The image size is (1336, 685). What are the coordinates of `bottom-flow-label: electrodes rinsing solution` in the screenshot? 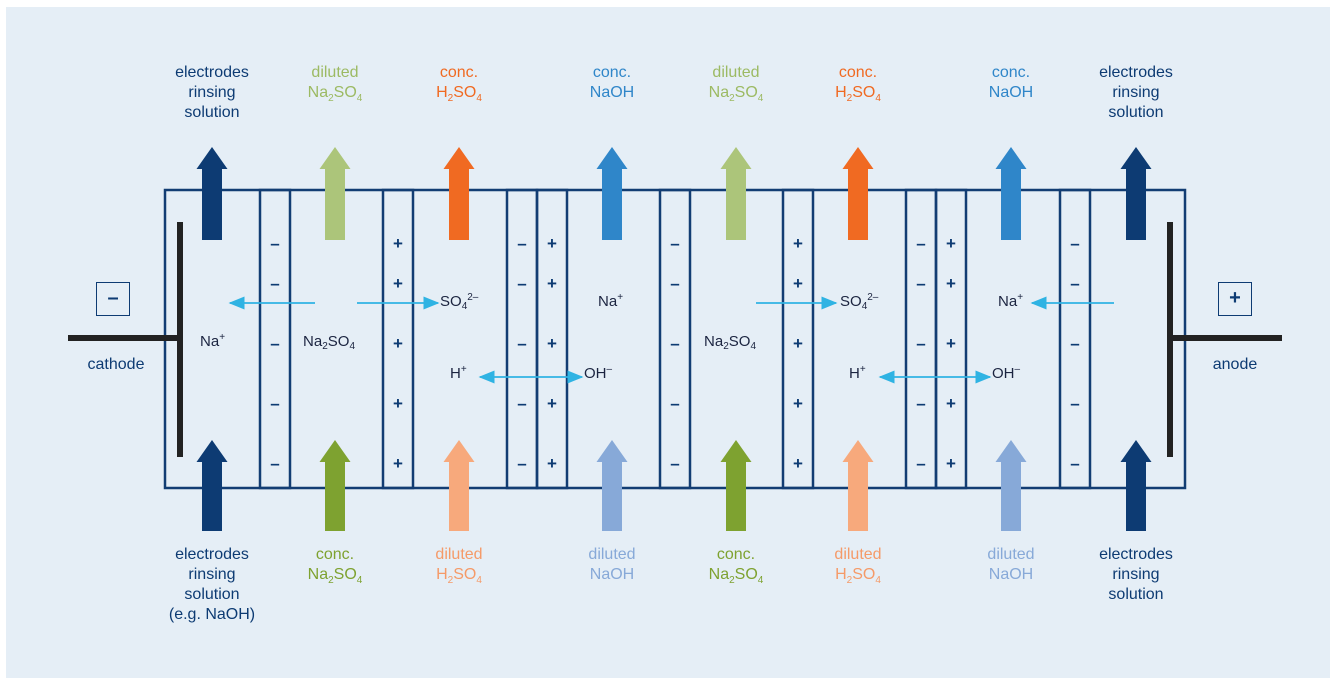 It's located at (1136, 574).